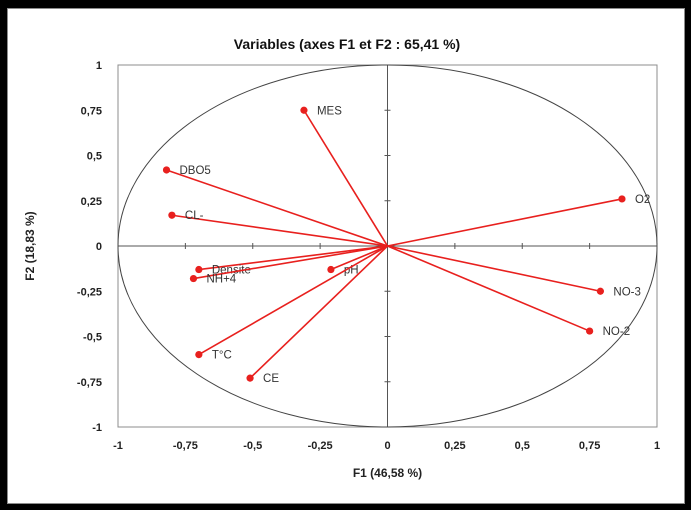 The image size is (691, 510). What do you see at coordinates (185, 446) in the screenshot?
I see `x-tick-label: -0,75` at bounding box center [185, 446].